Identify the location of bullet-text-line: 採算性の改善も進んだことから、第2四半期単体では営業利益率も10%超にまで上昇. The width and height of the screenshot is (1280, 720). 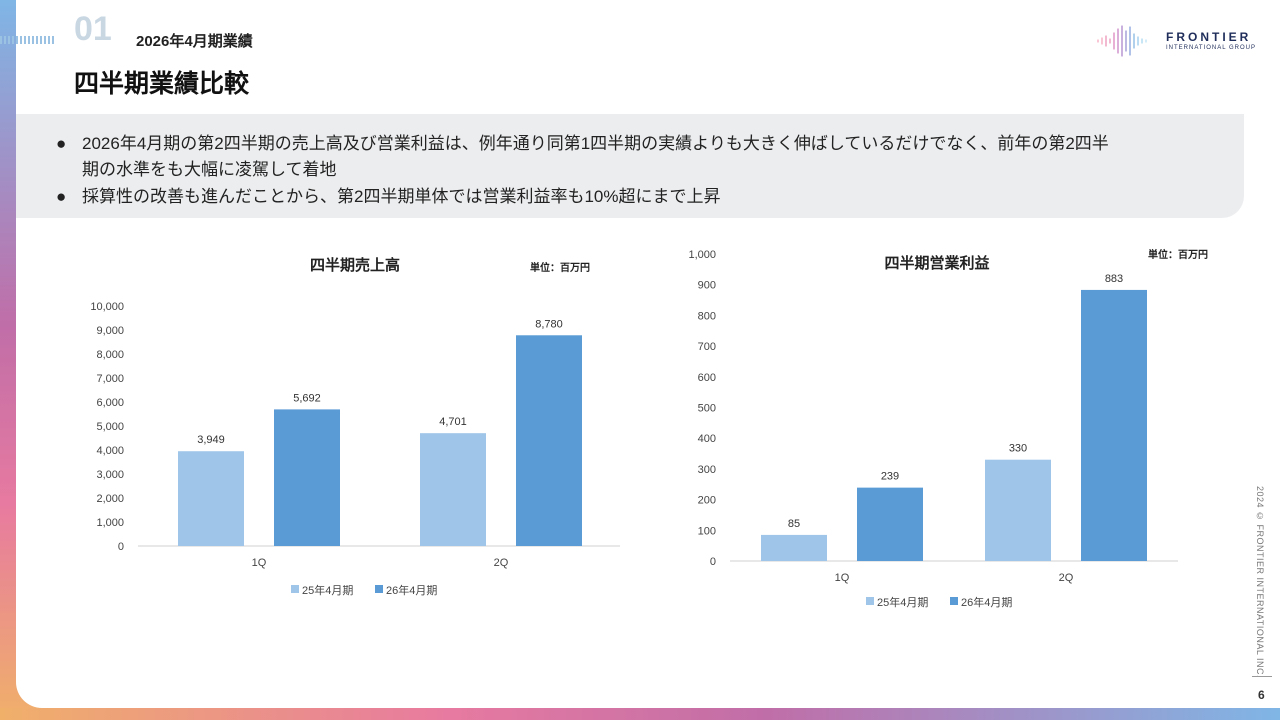
(401, 196).